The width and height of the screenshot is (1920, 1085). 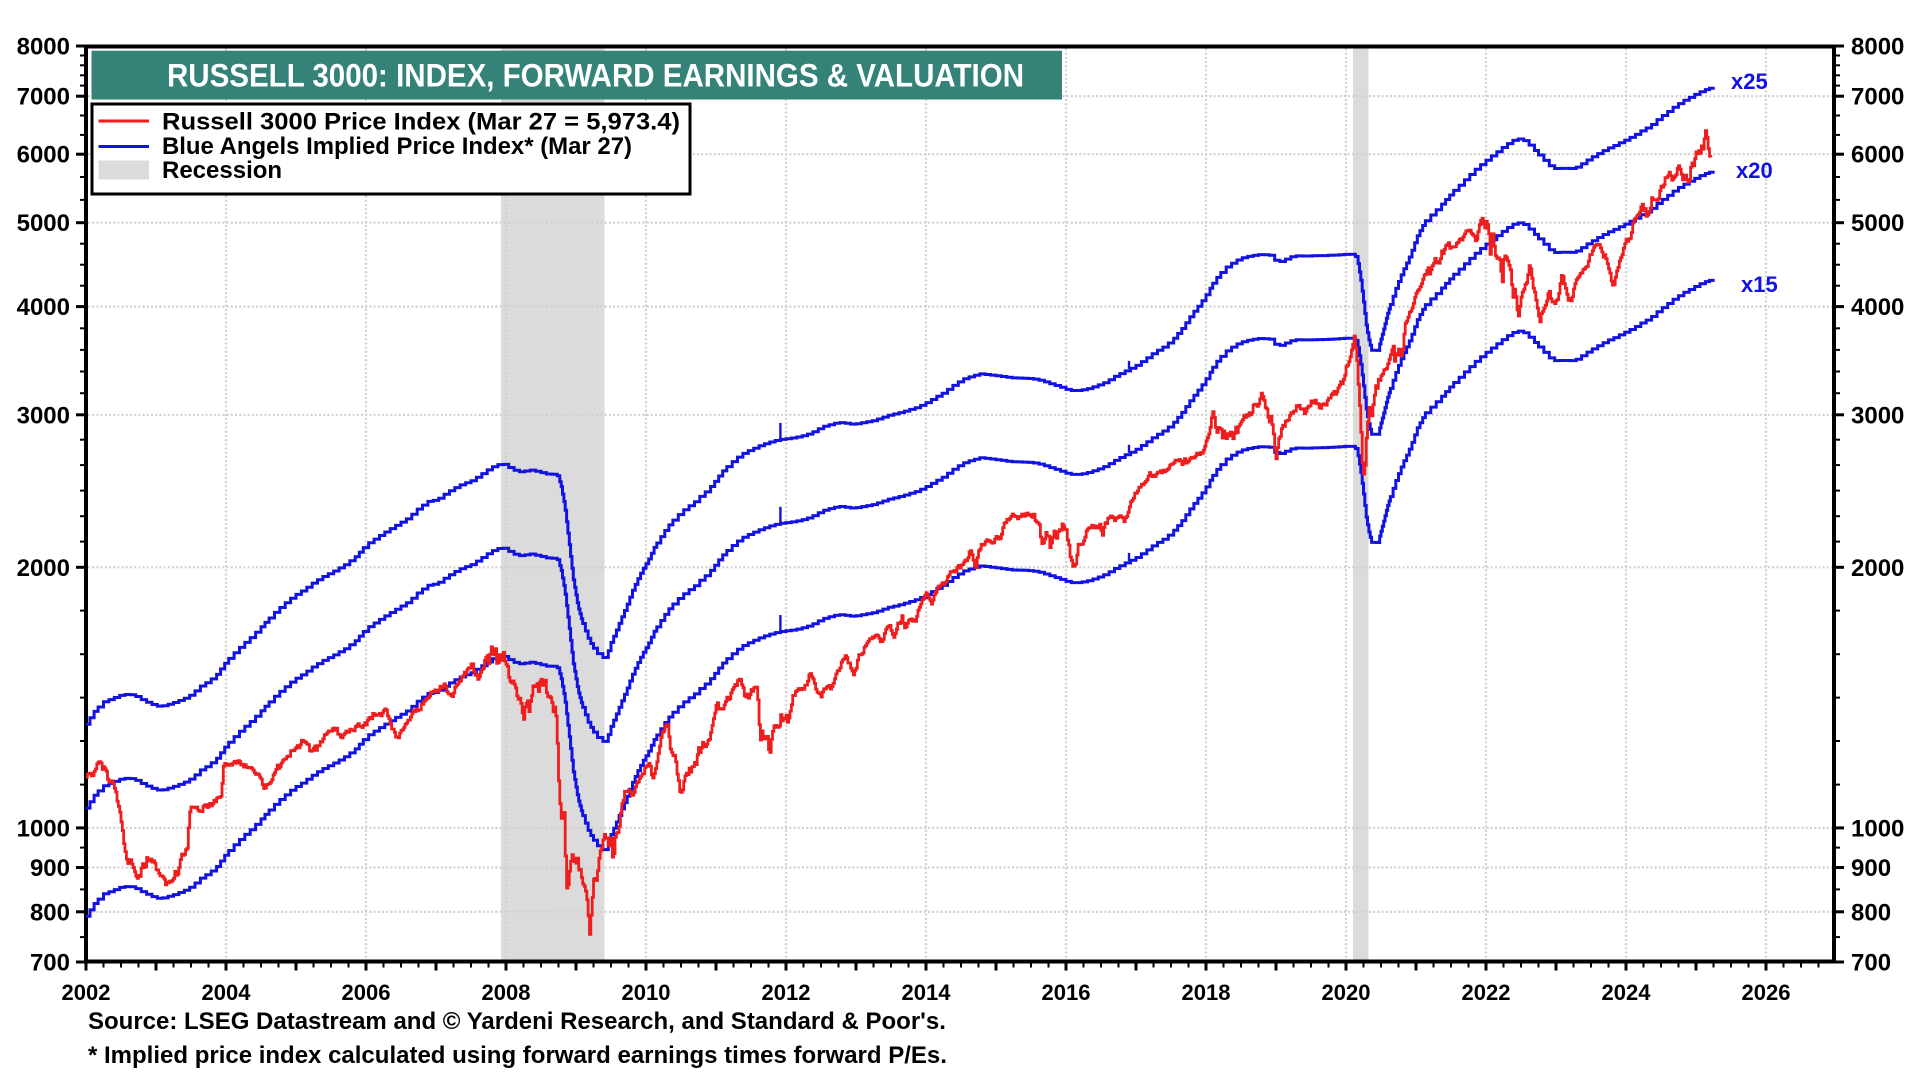 I want to click on svg-text: 2012, so click(x=786, y=992).